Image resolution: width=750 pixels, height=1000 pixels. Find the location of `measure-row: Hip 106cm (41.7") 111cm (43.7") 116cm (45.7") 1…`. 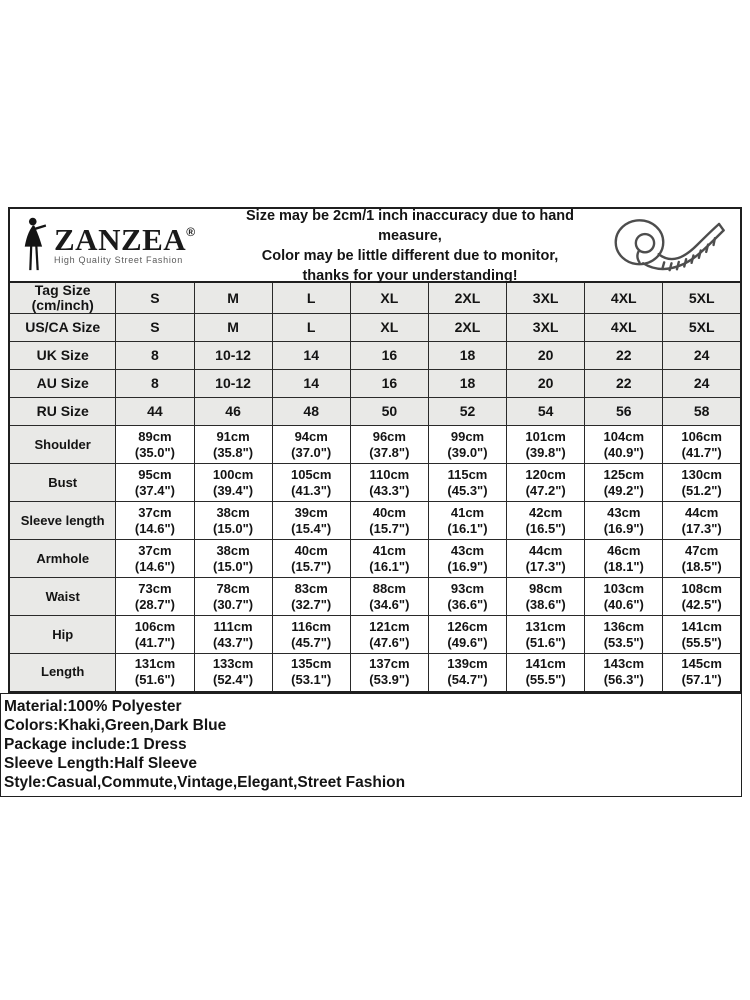

measure-row: Hip 106cm (41.7") 111cm (43.7") 116cm (45.7") 1… is located at coordinates (375, 634).